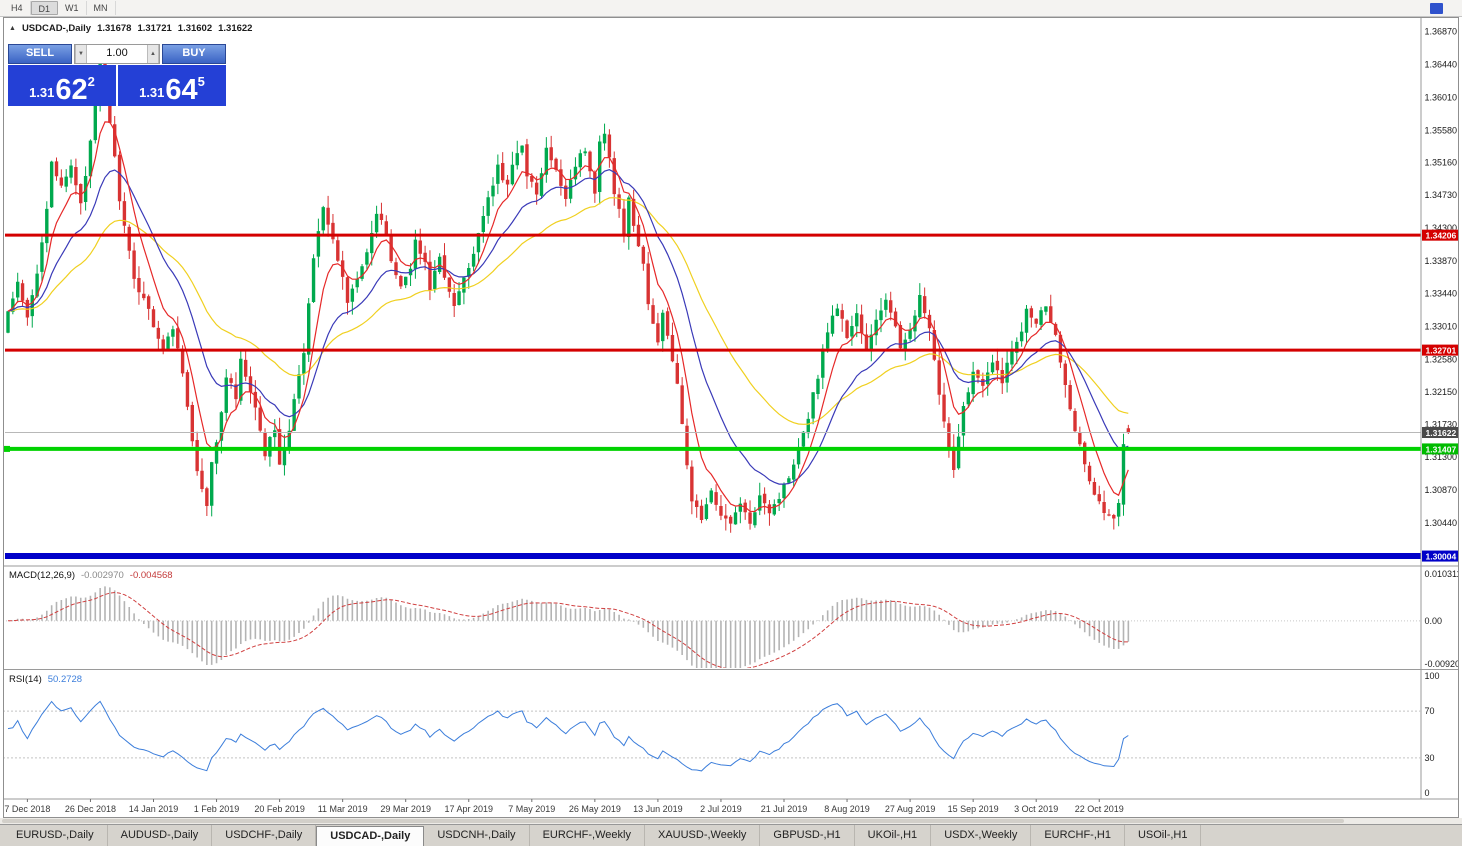 The height and width of the screenshot is (846, 1462). Describe the element at coordinates (45, 679) in the screenshot. I see `rsi-indicator-label: RSI(14) 50.2728` at that location.